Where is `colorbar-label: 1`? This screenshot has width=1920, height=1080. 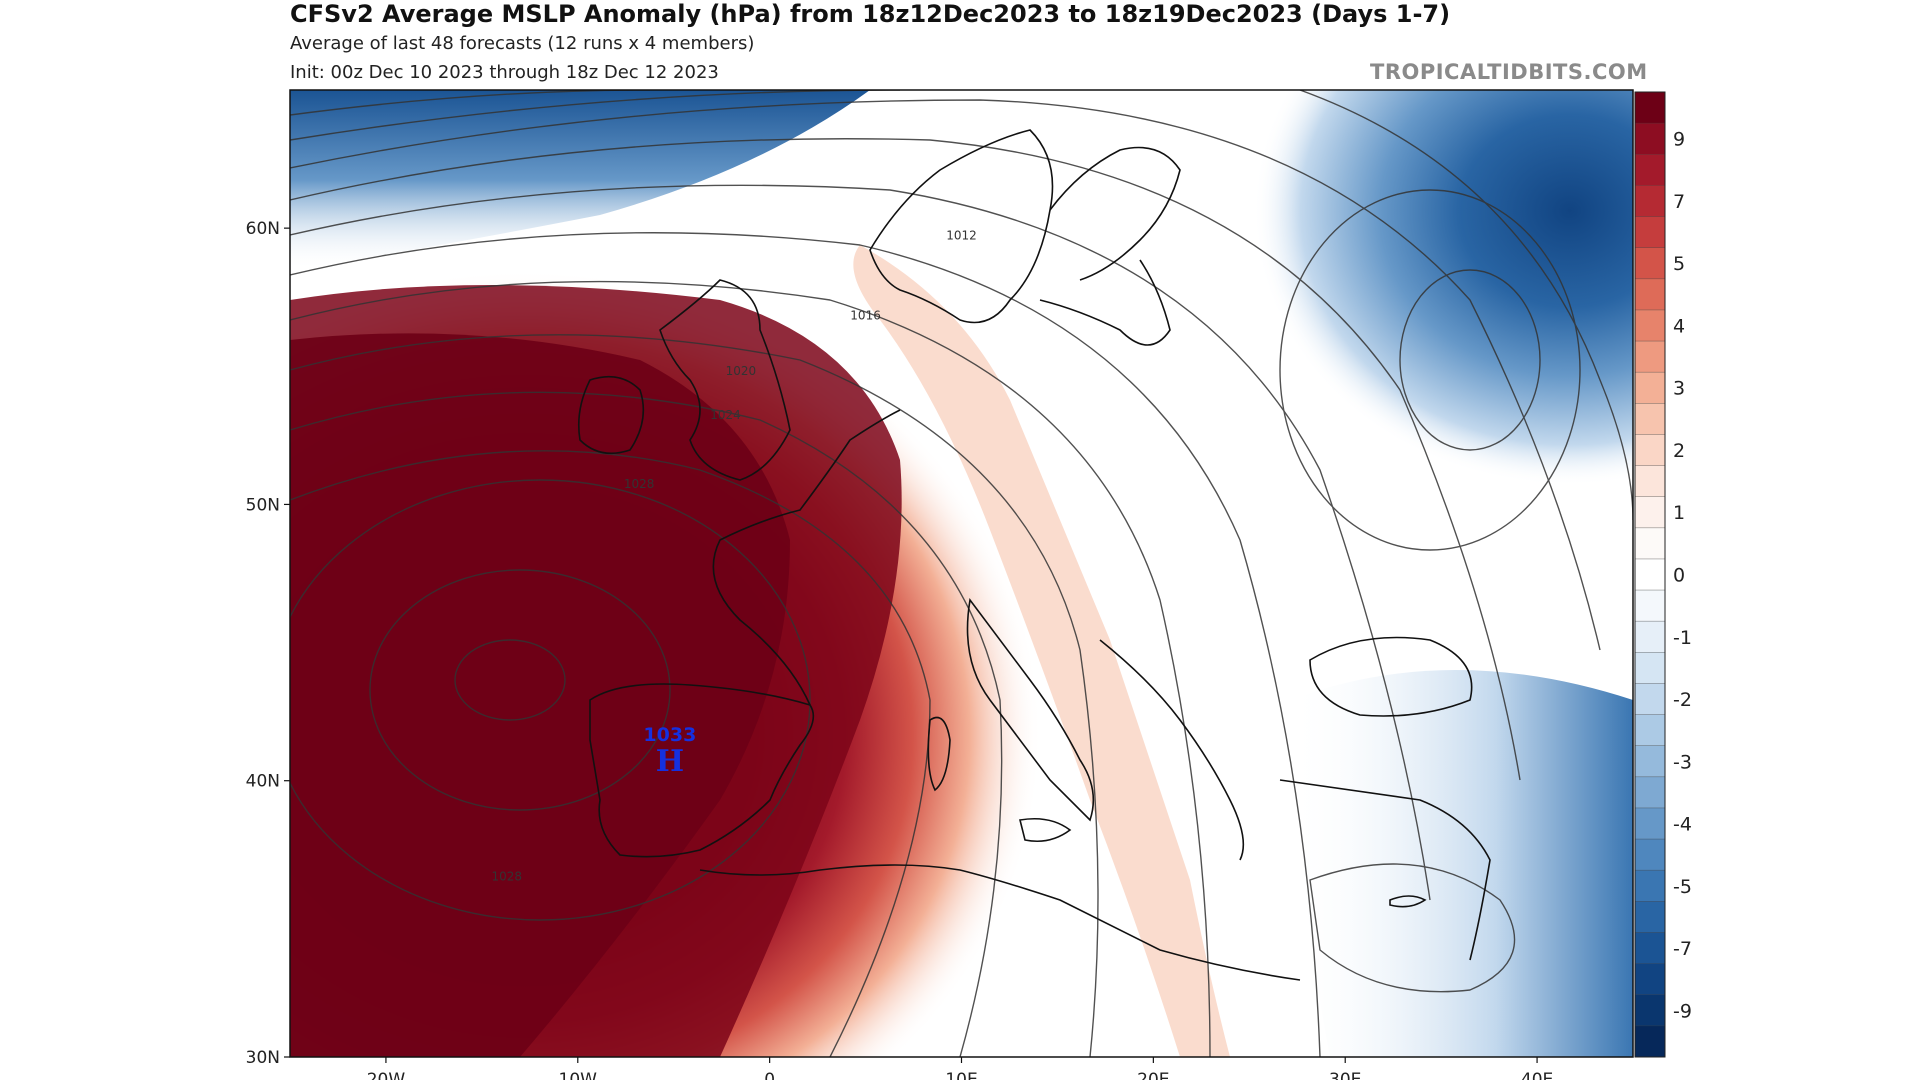 colorbar-label: 1 is located at coordinates (1679, 513).